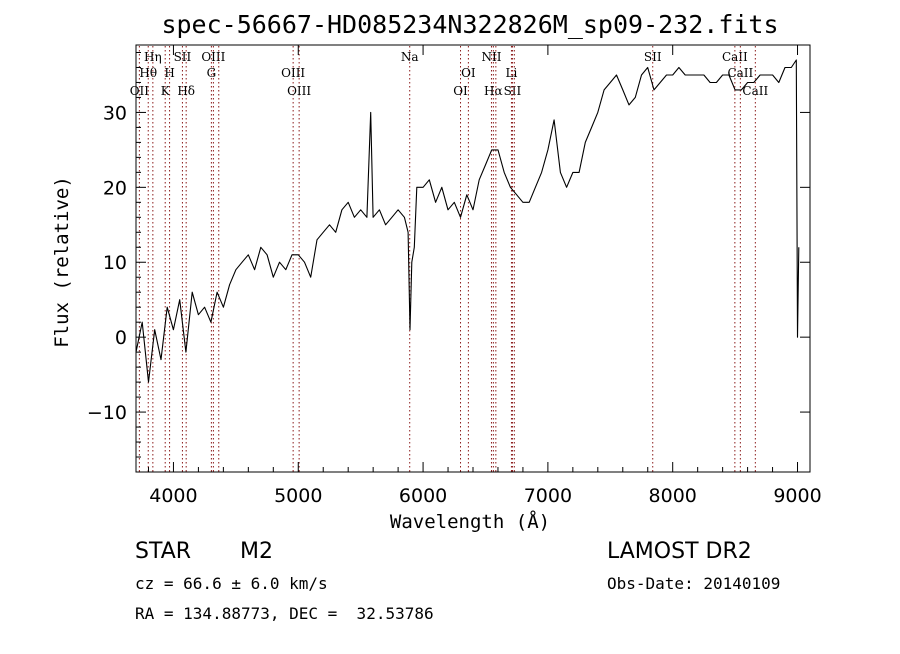  I want to click on x-tick-label-2: 6000, so click(423, 496).